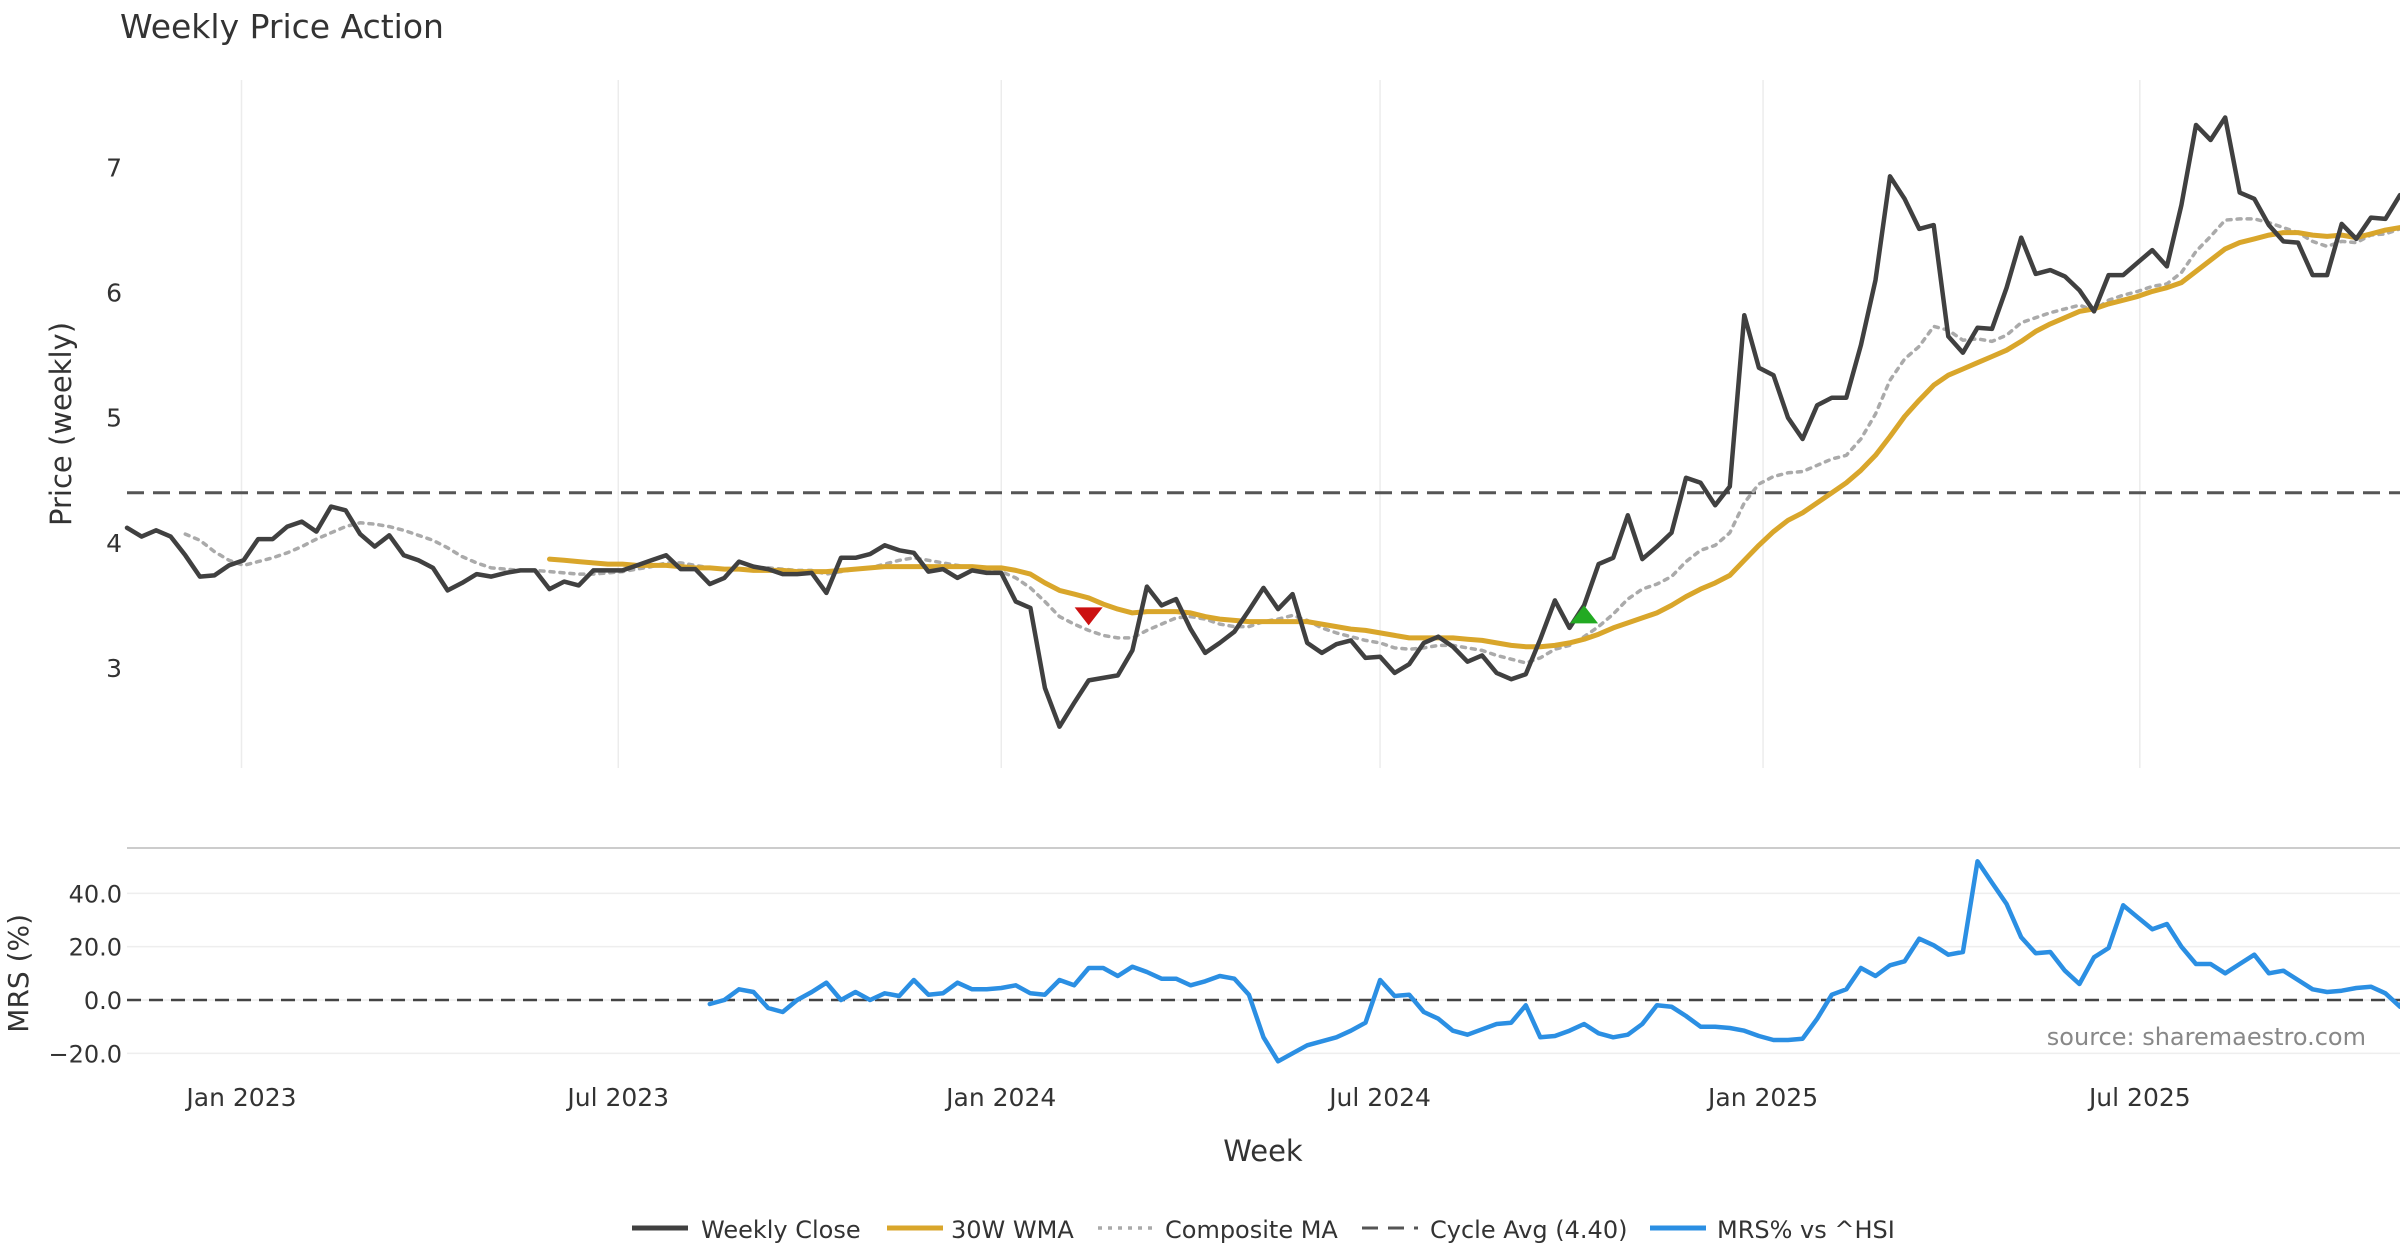 This screenshot has height=1260, width=2400. I want to click on x-tick-label: Jan 2023, so click(240, 1097).